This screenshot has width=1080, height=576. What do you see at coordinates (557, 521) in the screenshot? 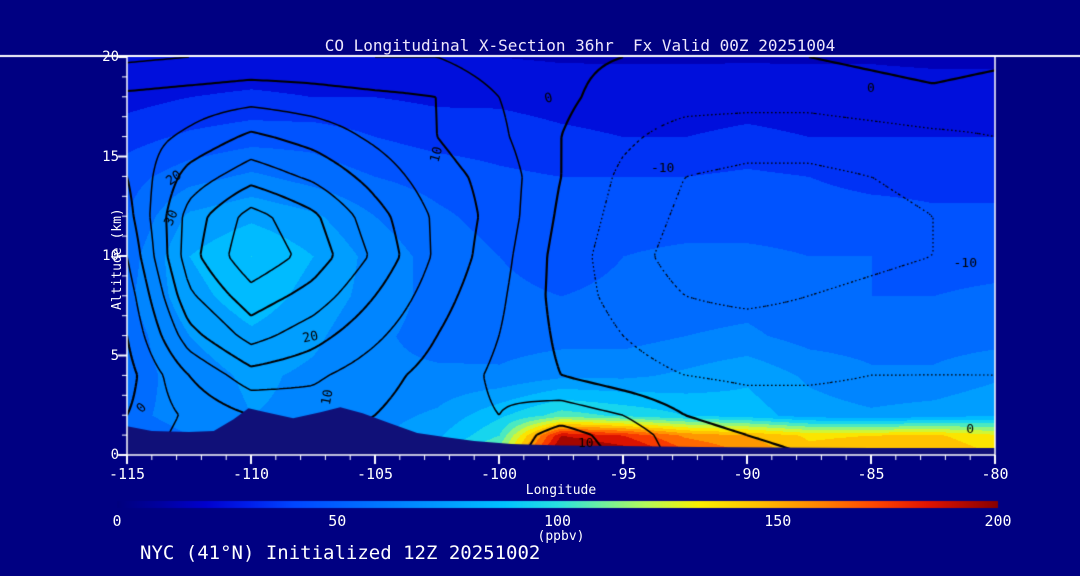
I see `colorbar-tick-label: 100` at bounding box center [557, 521].